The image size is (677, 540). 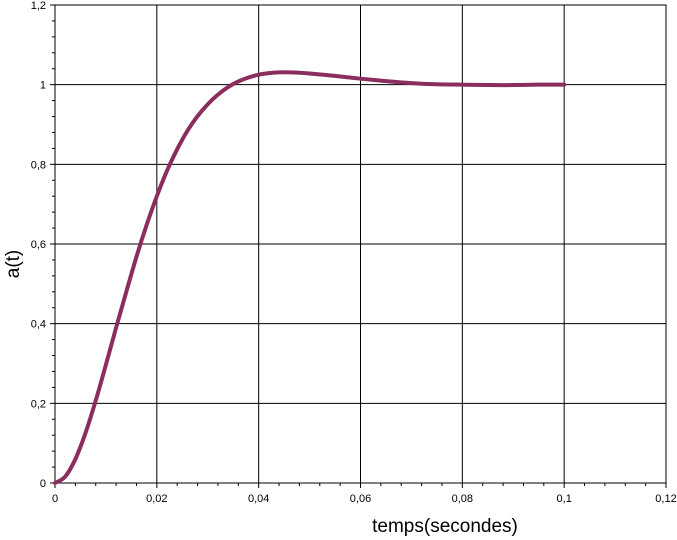 I want to click on x-tick-label: 0,06, so click(x=360, y=499).